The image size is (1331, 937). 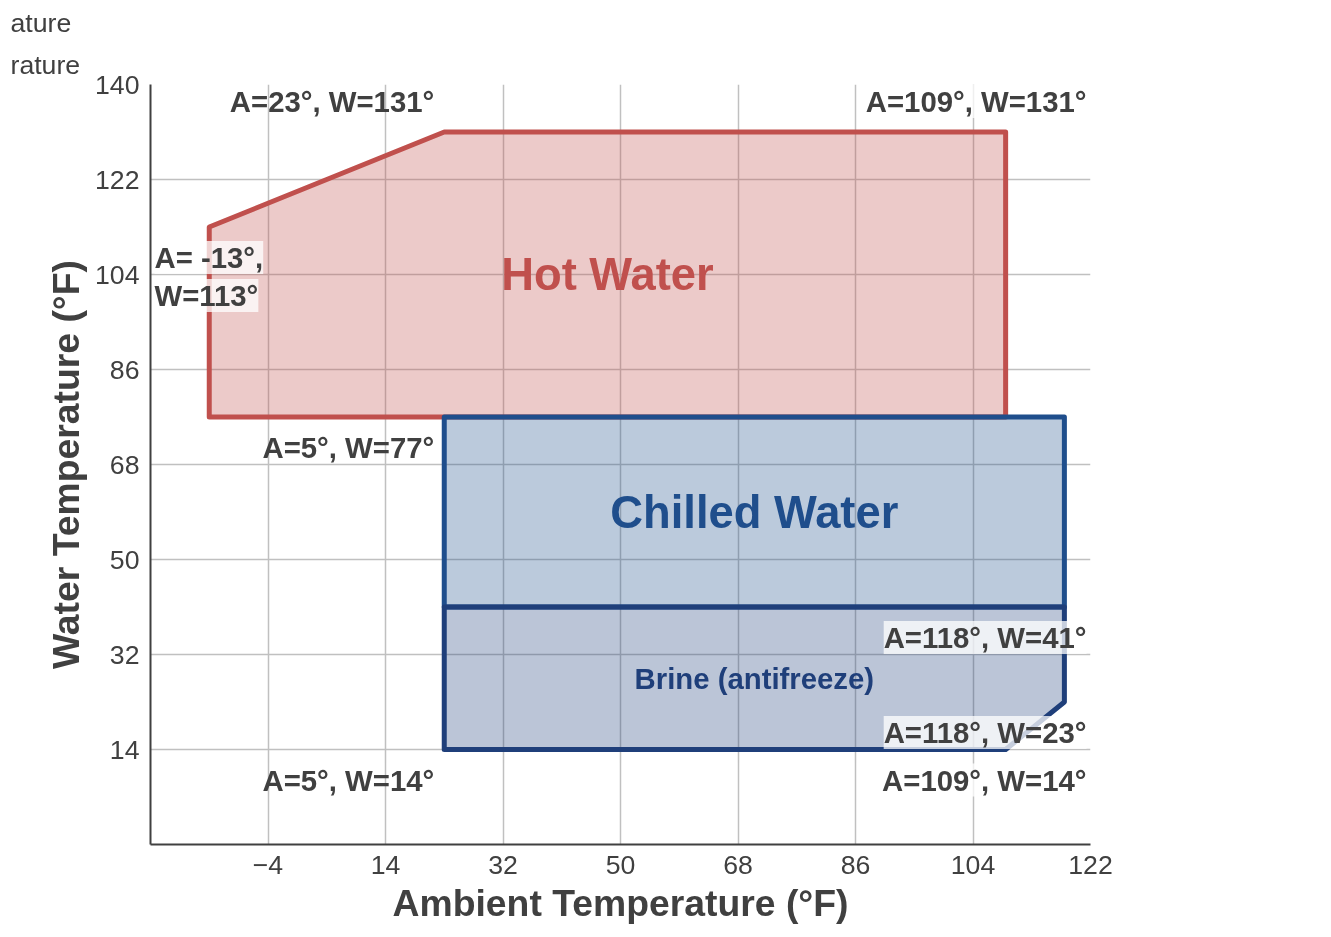 I want to click on annotation: A=5°, W=14°, so click(x=348, y=780).